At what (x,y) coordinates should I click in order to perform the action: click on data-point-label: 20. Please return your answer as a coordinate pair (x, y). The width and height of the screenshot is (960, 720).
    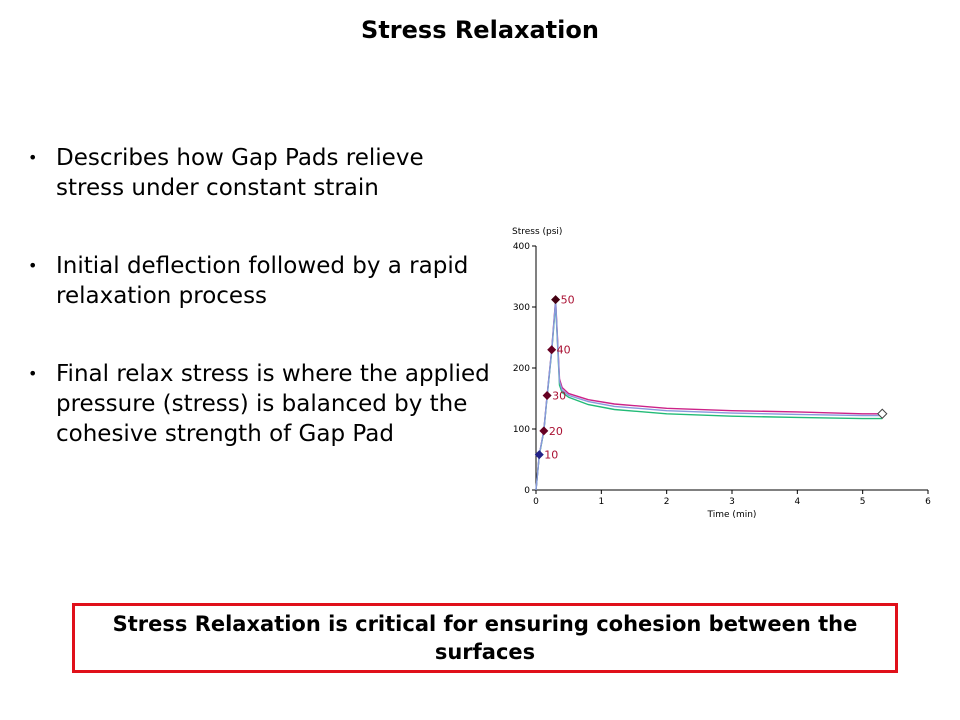
    Looking at the image, I should click on (556, 431).